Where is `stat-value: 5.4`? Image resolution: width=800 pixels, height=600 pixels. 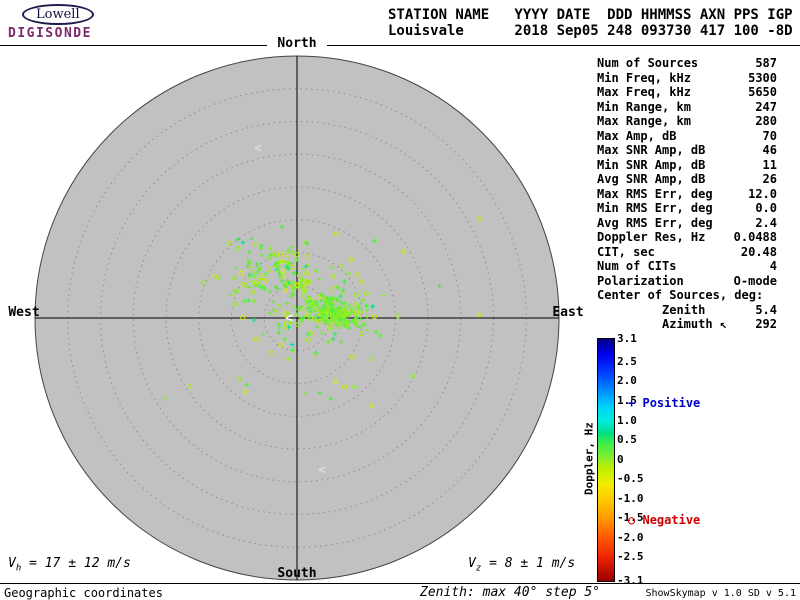 stat-value: 5.4 is located at coordinates (766, 309).